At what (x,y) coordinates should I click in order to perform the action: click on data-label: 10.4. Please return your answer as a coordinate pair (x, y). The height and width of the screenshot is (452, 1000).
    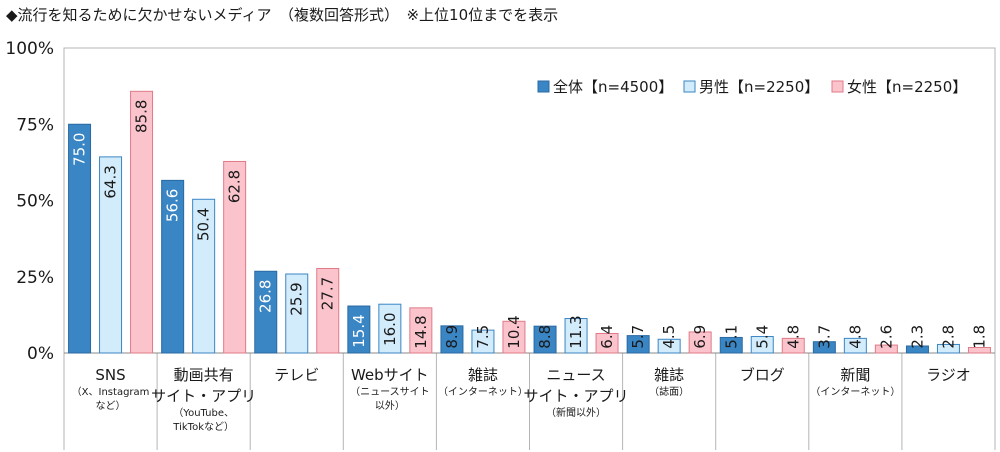
    Looking at the image, I should click on (514, 331).